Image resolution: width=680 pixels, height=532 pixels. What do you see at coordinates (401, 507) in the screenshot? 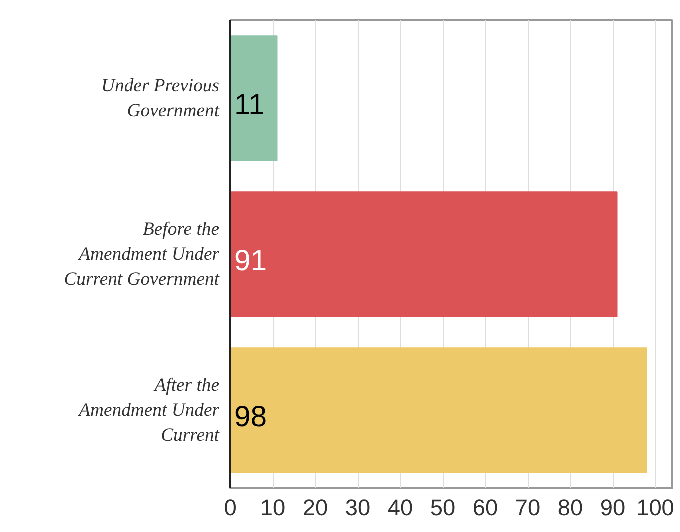
I see `x-tick-label: 40` at bounding box center [401, 507].